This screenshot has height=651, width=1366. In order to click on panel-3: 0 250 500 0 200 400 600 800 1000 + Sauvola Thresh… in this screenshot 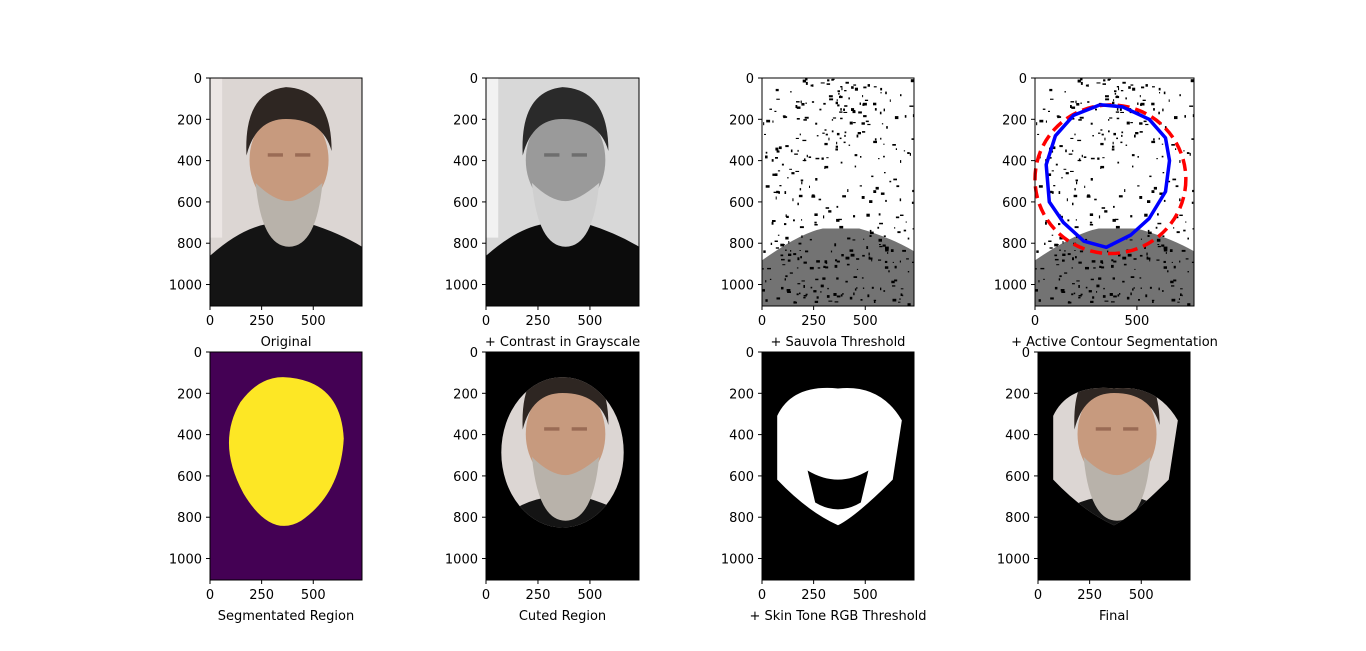, I will do `click(818, 211)`.